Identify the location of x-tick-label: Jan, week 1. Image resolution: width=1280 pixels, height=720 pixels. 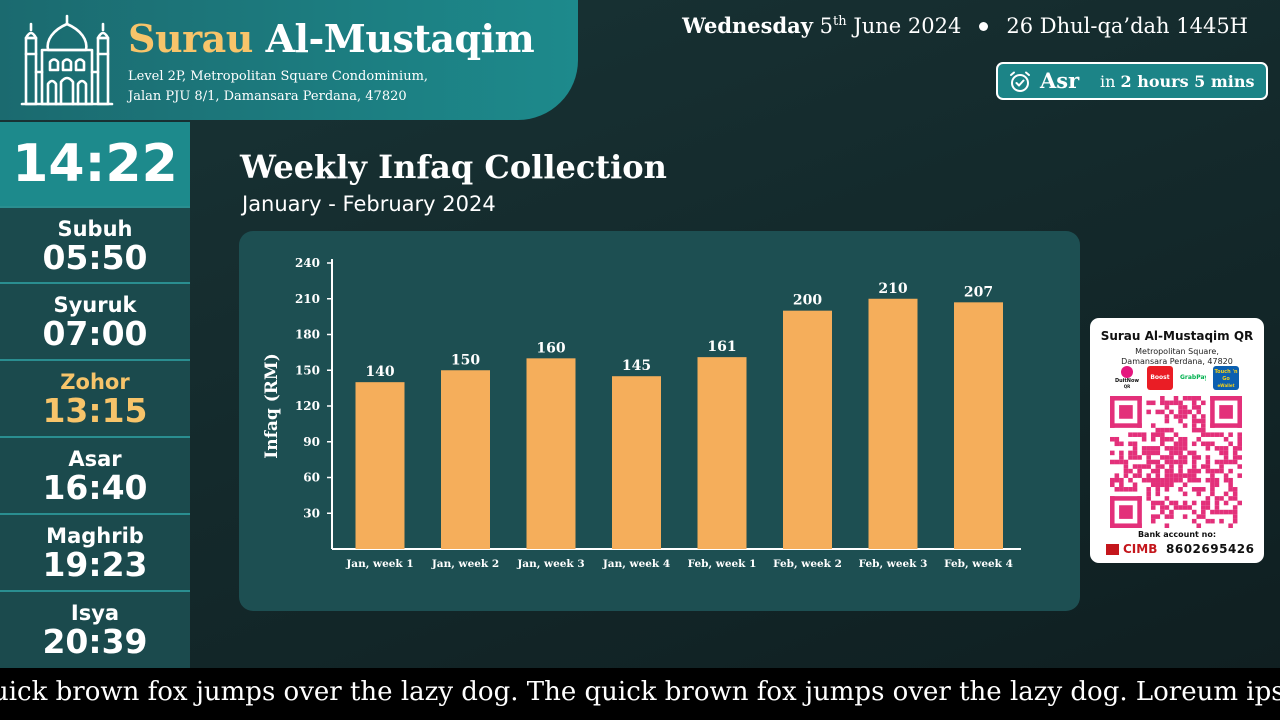
(379, 564).